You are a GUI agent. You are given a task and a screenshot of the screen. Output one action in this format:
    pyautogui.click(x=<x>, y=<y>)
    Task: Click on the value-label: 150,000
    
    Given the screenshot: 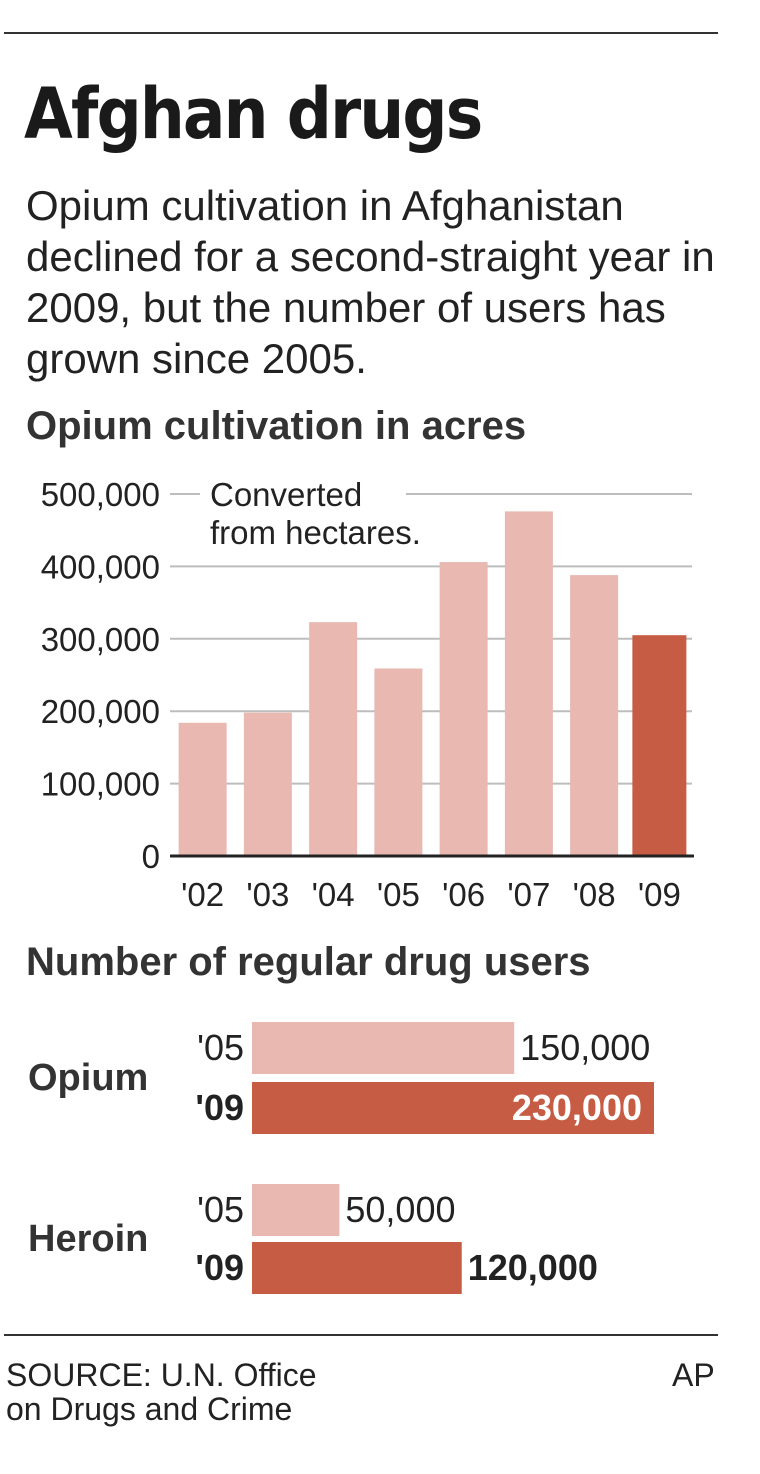 What is the action you would take?
    pyautogui.click(x=585, y=1047)
    